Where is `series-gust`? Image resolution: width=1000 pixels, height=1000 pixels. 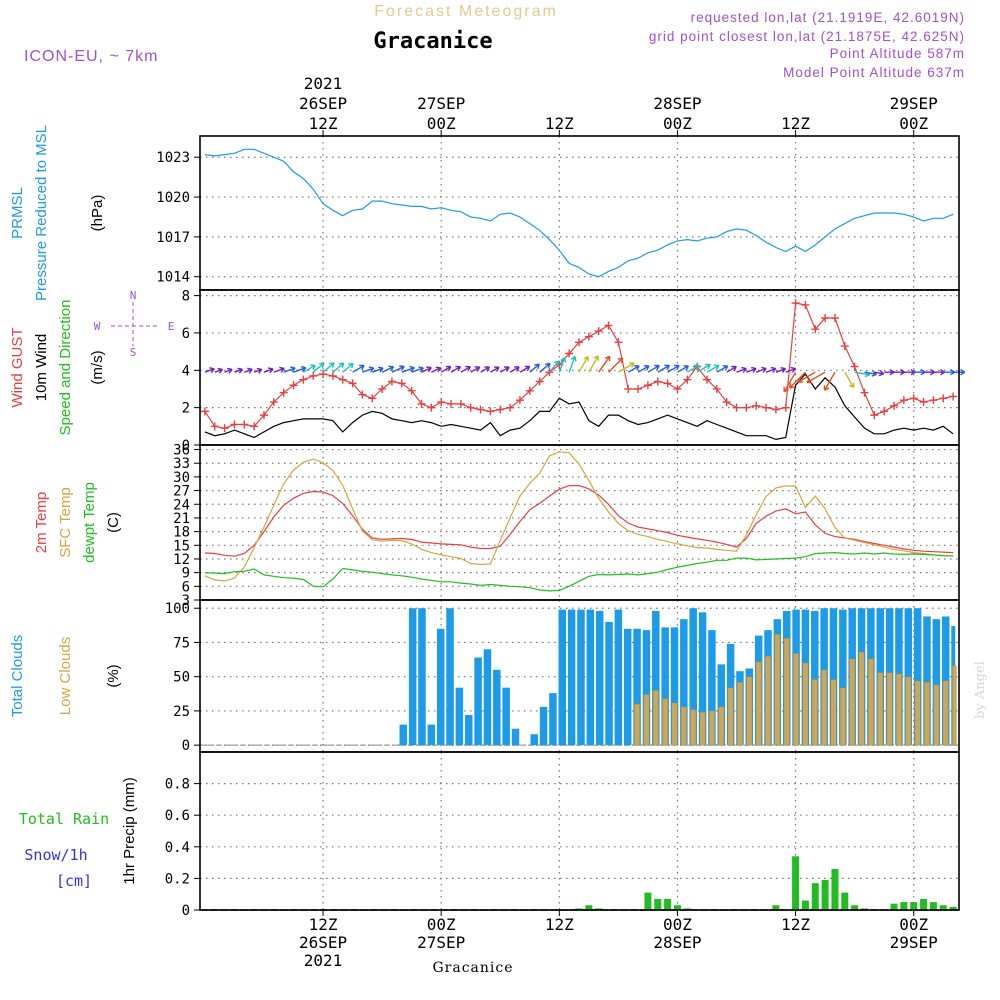
series-gust is located at coordinates (579, 365).